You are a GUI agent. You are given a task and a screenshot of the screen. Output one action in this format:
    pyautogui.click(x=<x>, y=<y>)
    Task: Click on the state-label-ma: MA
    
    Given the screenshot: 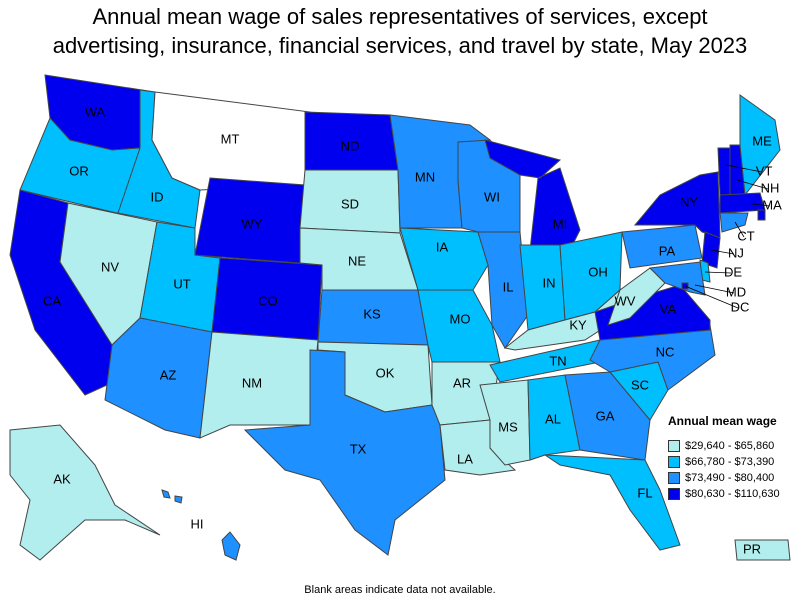 What is the action you would take?
    pyautogui.click(x=772, y=204)
    